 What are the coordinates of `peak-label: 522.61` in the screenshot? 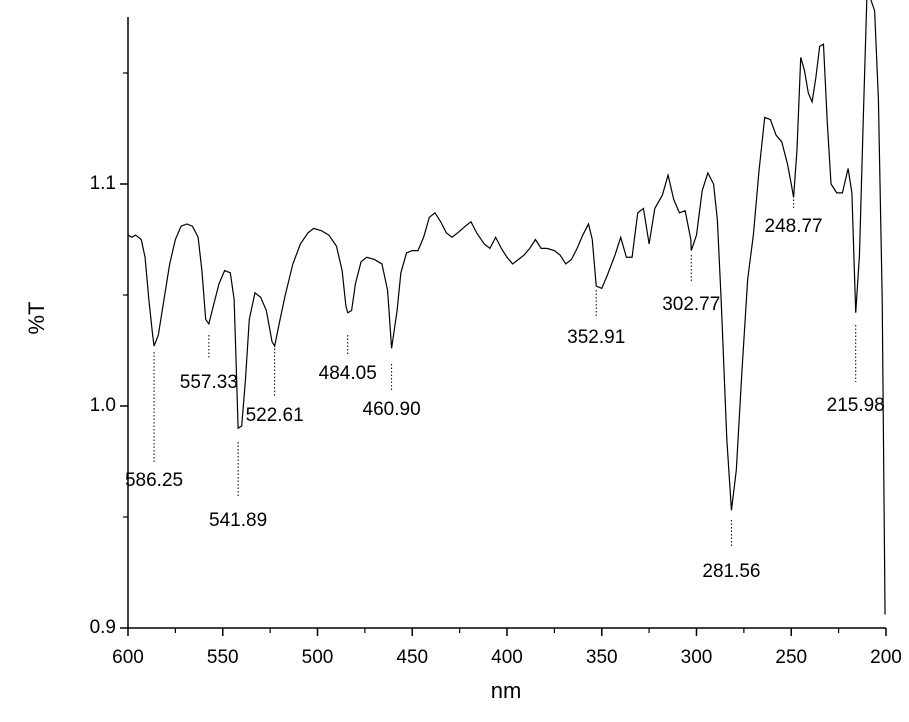 It's located at (275, 415).